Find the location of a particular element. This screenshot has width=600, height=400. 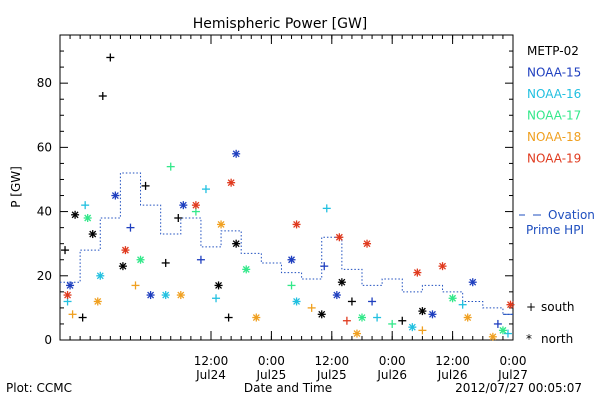

chart-title: Hemispheric Power [GW] is located at coordinates (280, 24).